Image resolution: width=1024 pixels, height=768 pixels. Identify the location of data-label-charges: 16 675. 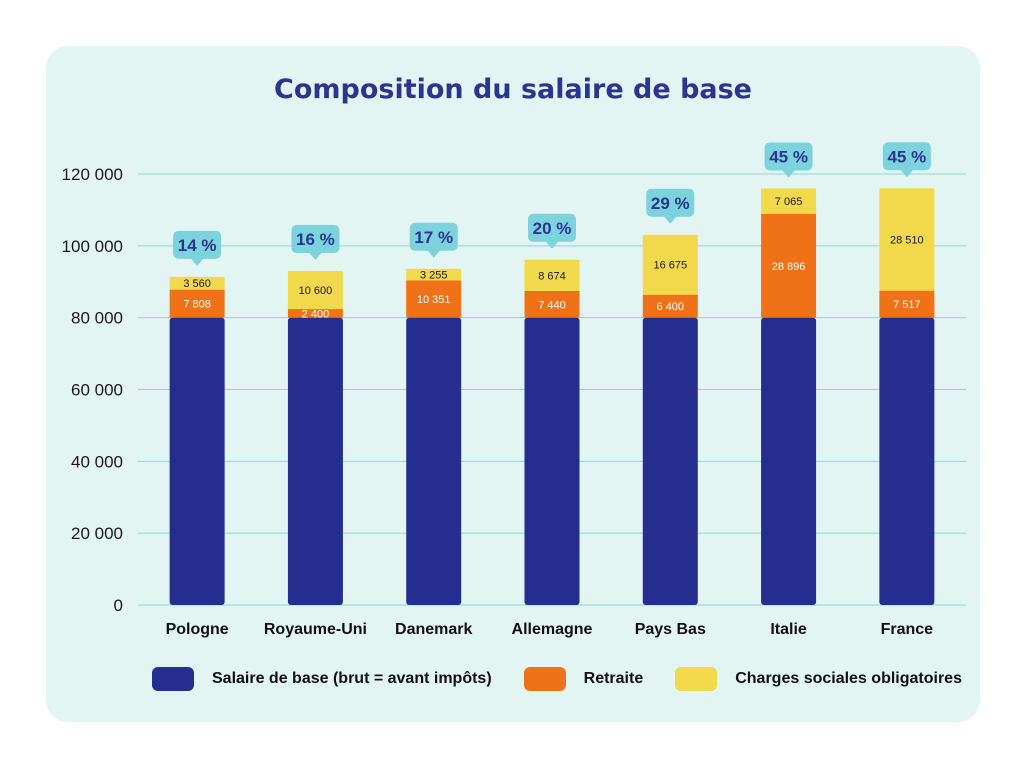
(670, 266).